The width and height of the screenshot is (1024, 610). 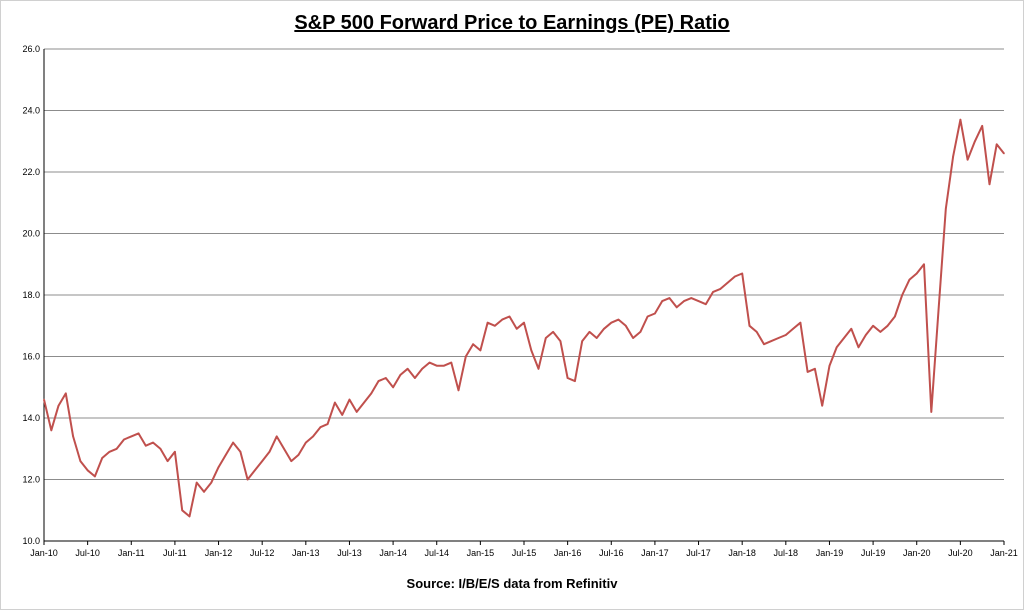 I want to click on x-tick-label: Jul-11, so click(x=175, y=553).